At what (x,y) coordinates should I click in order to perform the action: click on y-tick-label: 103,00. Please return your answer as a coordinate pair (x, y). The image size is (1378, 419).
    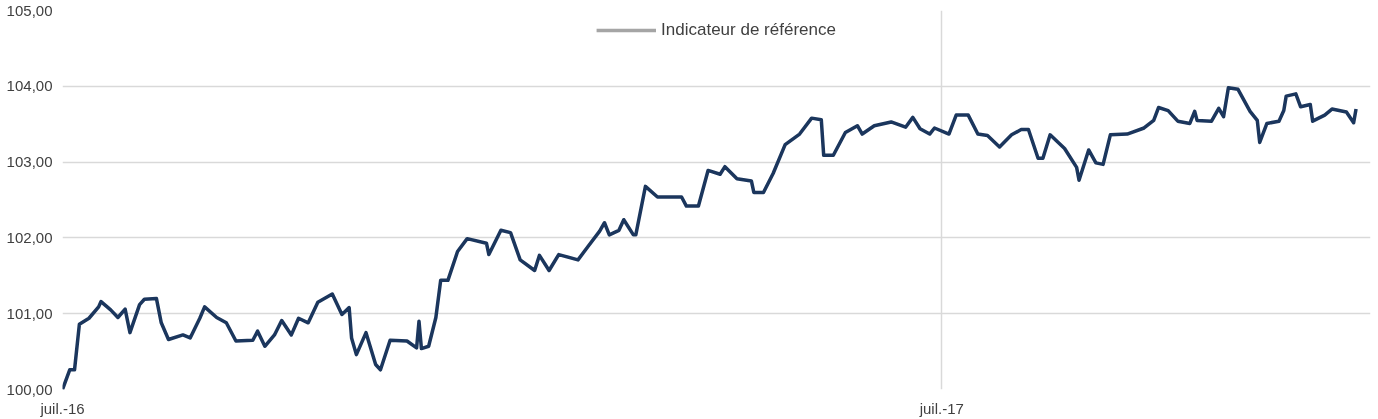
    Looking at the image, I should click on (29, 162).